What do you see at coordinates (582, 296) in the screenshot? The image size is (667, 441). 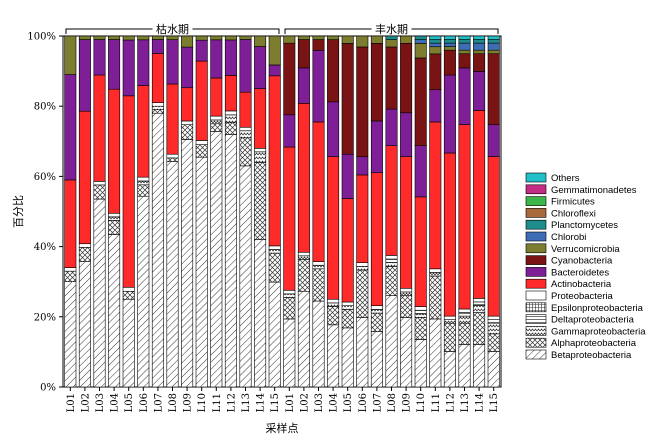 I see `legend-label-proteobacteria: Proteobacteria` at bounding box center [582, 296].